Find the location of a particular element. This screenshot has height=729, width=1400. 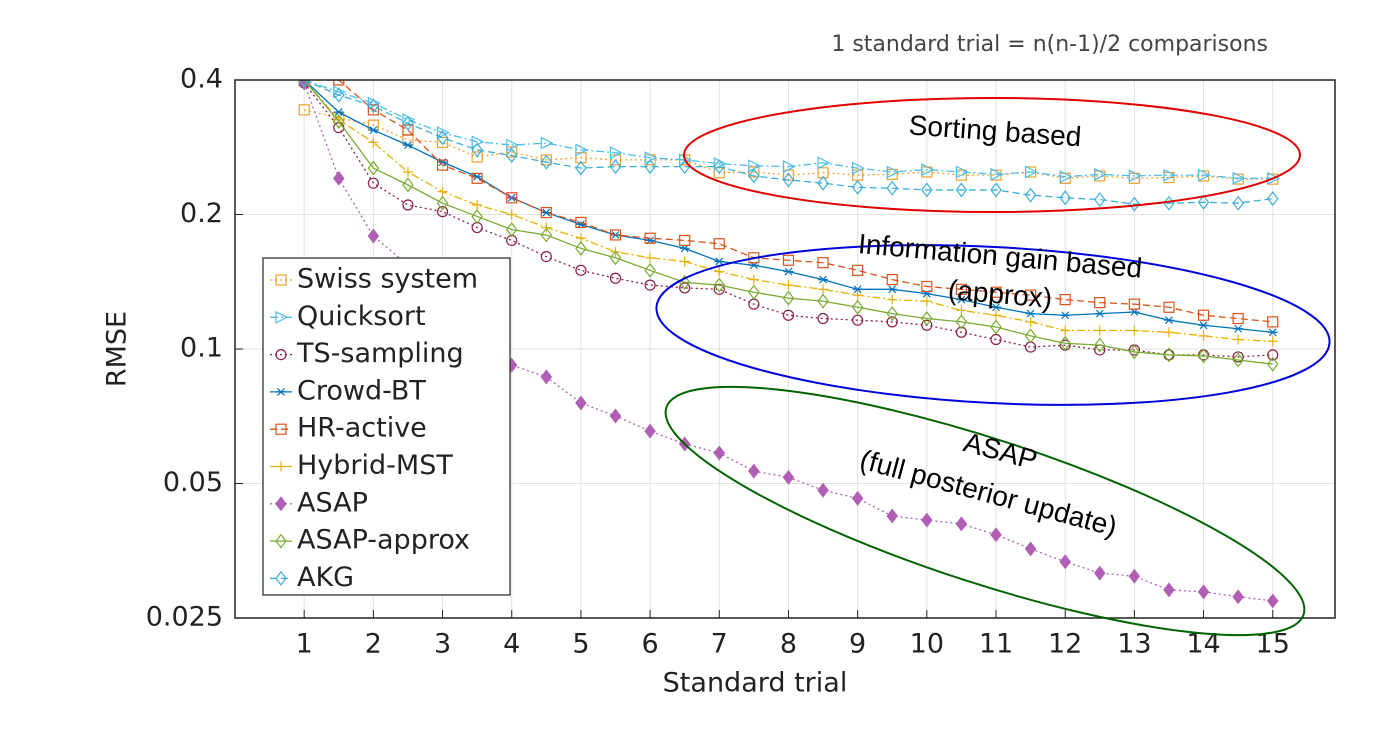

legend-label: ASAP is located at coordinates (332, 502).